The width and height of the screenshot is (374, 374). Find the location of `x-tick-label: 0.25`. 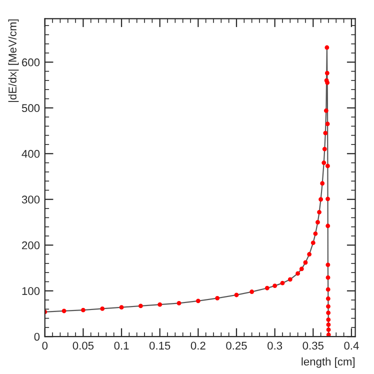

x-tick-label: 0.25 is located at coordinates (236, 346).